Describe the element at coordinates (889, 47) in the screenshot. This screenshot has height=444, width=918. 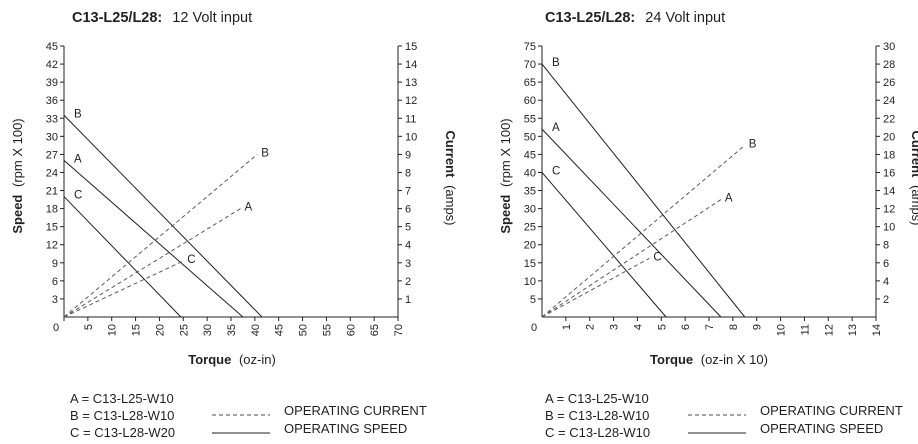
I see `y2-tick-label: 30` at that location.